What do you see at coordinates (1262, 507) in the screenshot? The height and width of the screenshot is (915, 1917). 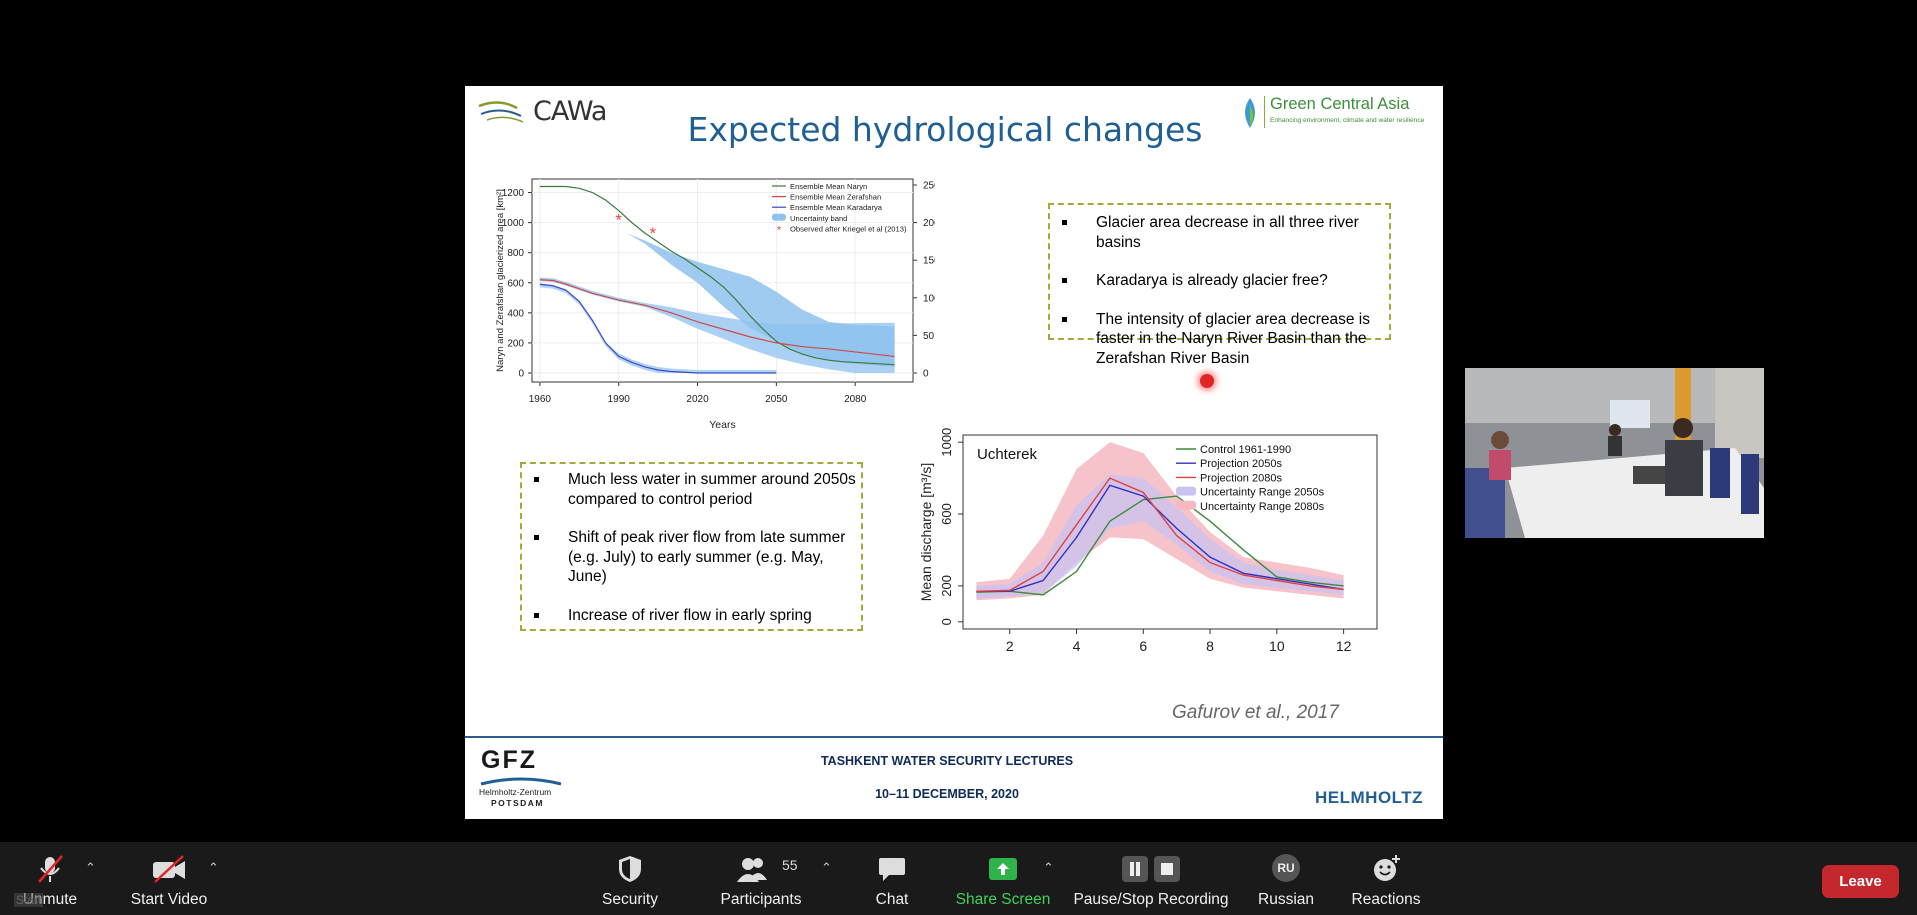 I see `legend-entry: Uncertainty Range 2080s` at bounding box center [1262, 507].